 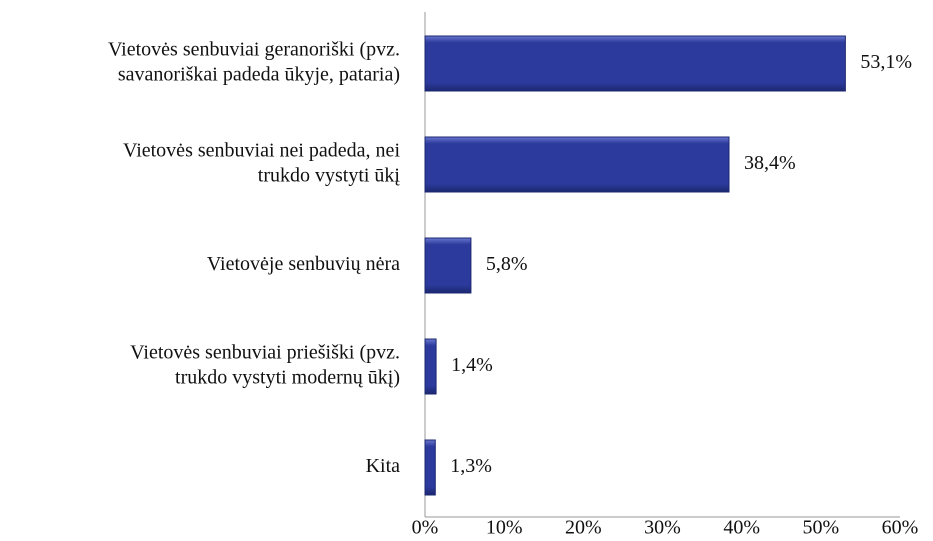 I want to click on category-label: Kita, so click(x=383, y=466).